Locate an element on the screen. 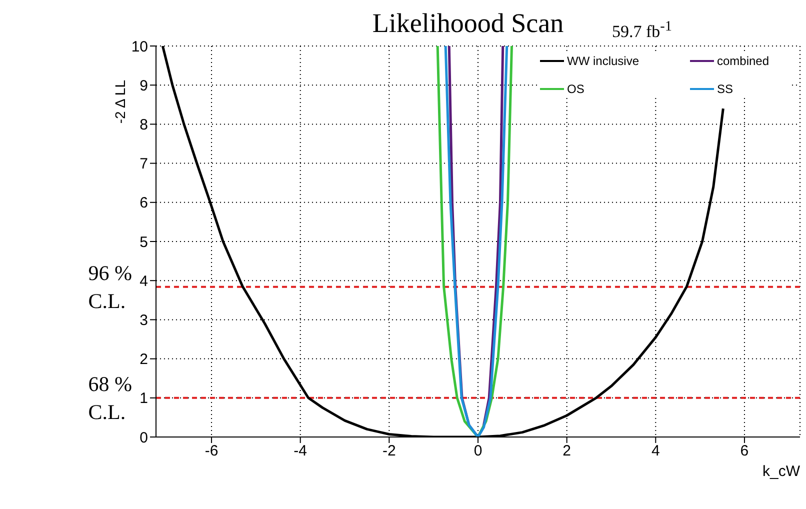 Image resolution: width=806 pixels, height=509 pixels. y-axis-title: -2 Δ LL is located at coordinates (120, 102).